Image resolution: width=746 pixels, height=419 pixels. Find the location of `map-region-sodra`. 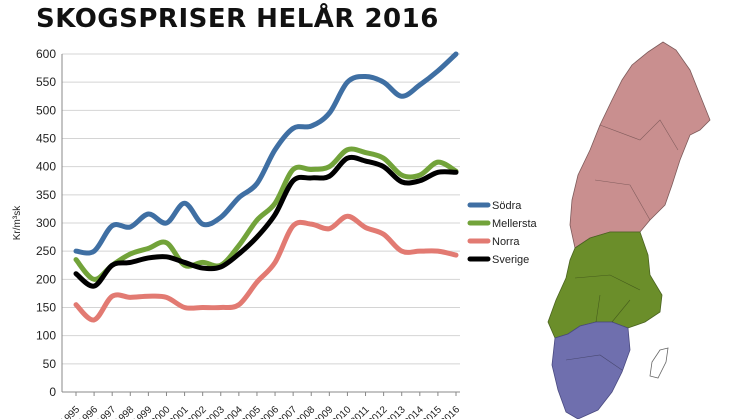

map-region-sodra is located at coordinates (591, 370).